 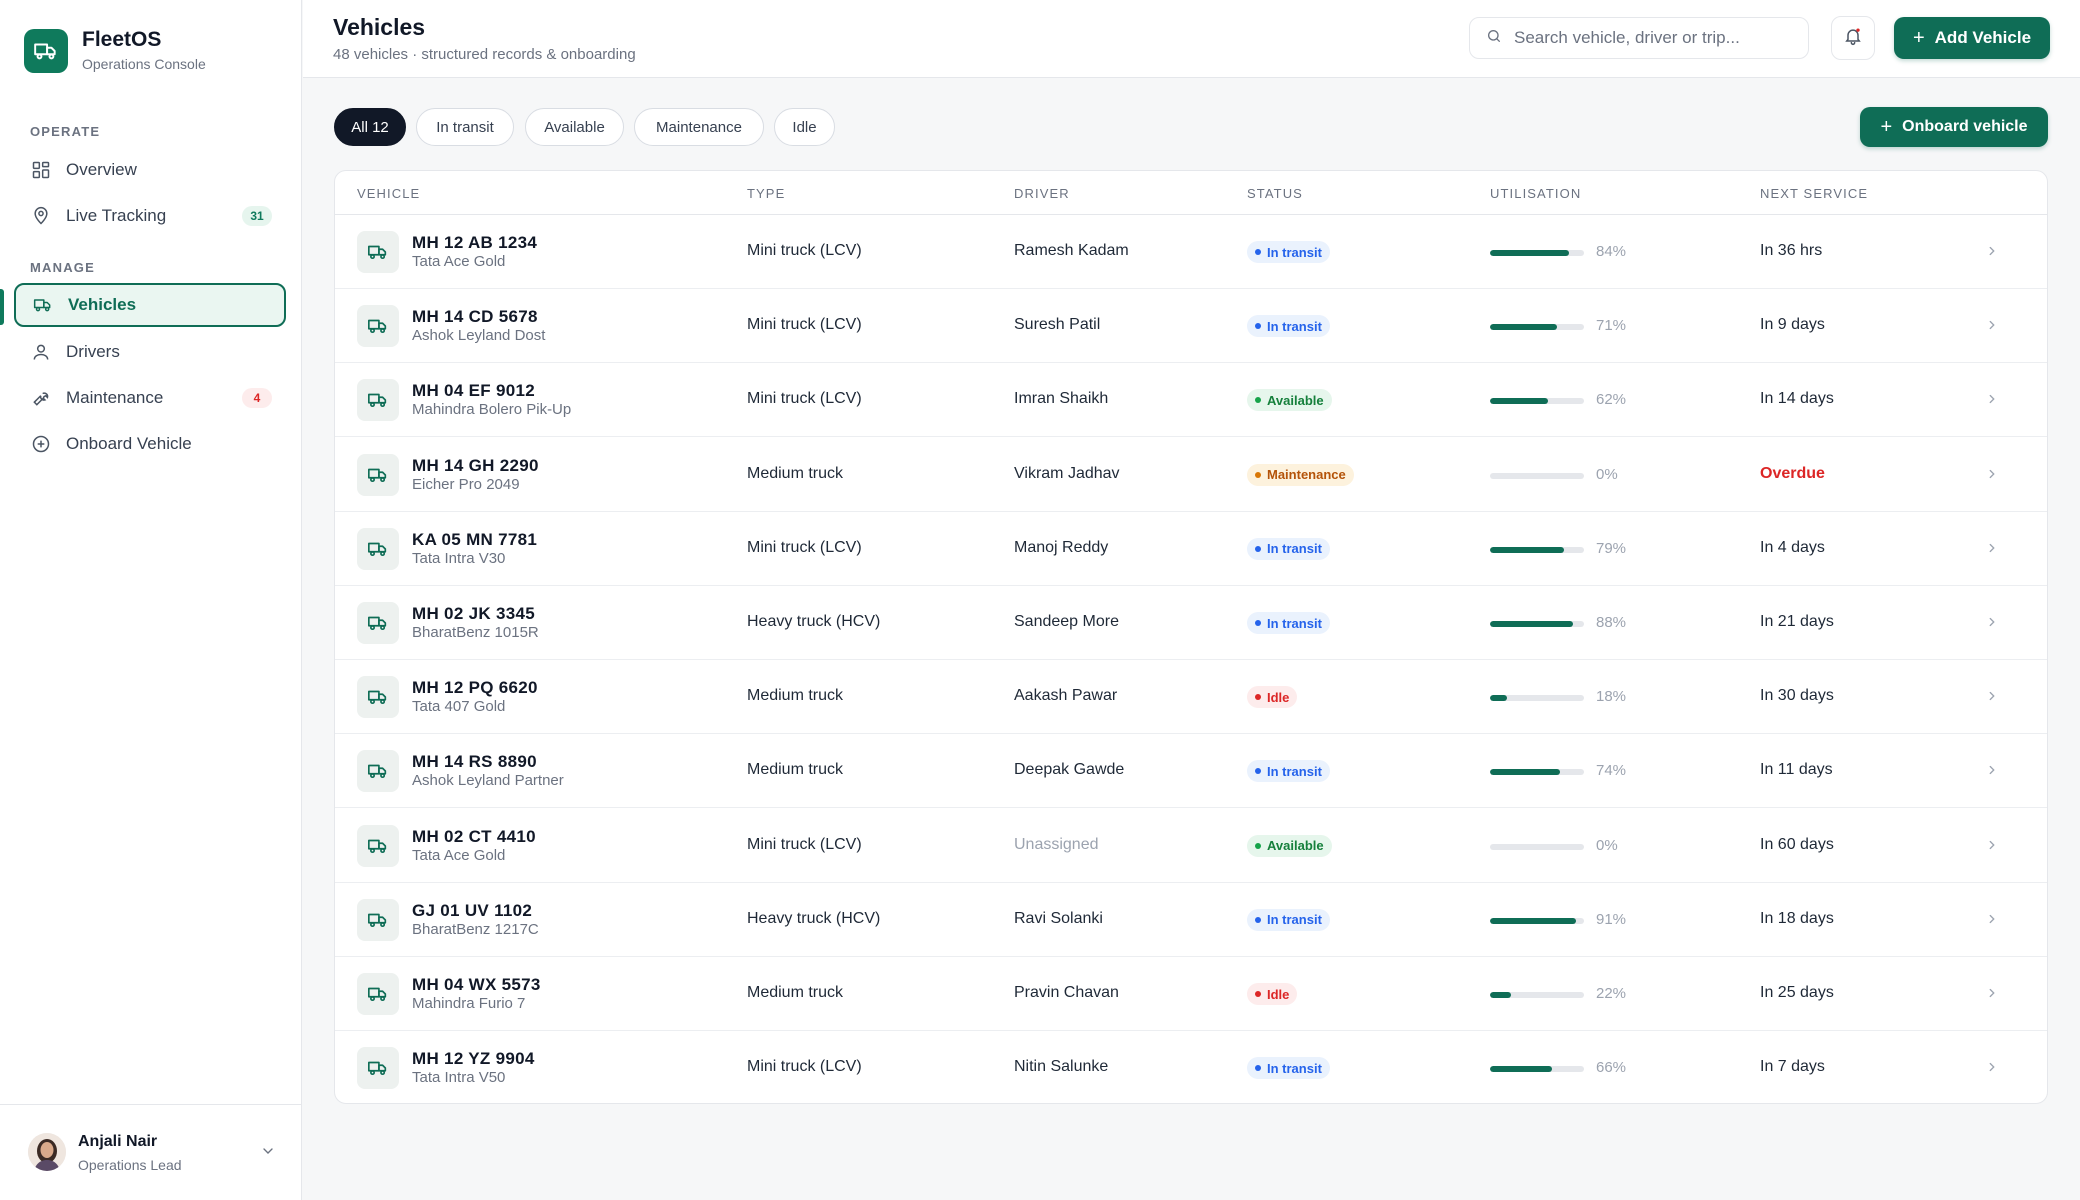 What do you see at coordinates (475, 688) in the screenshot?
I see `vehicle-plate: MH 12 PQ 6620` at bounding box center [475, 688].